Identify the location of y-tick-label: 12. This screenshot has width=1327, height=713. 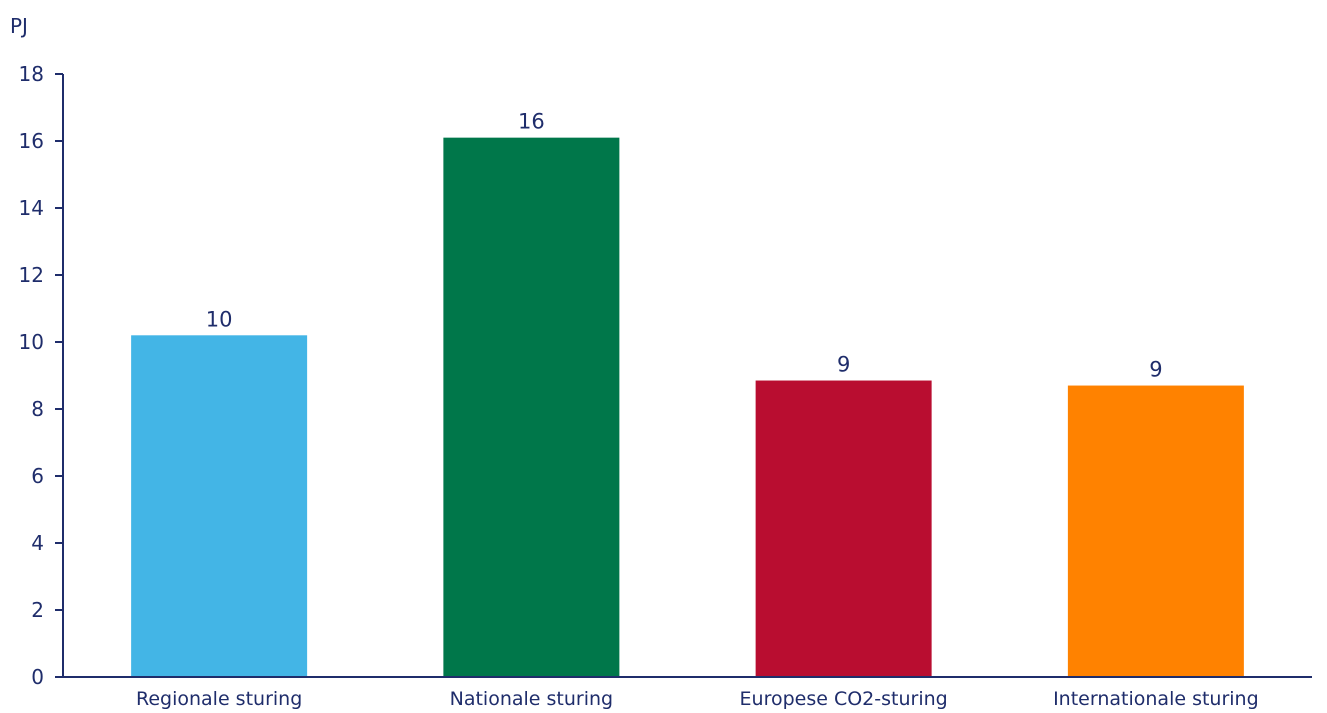
(31, 275).